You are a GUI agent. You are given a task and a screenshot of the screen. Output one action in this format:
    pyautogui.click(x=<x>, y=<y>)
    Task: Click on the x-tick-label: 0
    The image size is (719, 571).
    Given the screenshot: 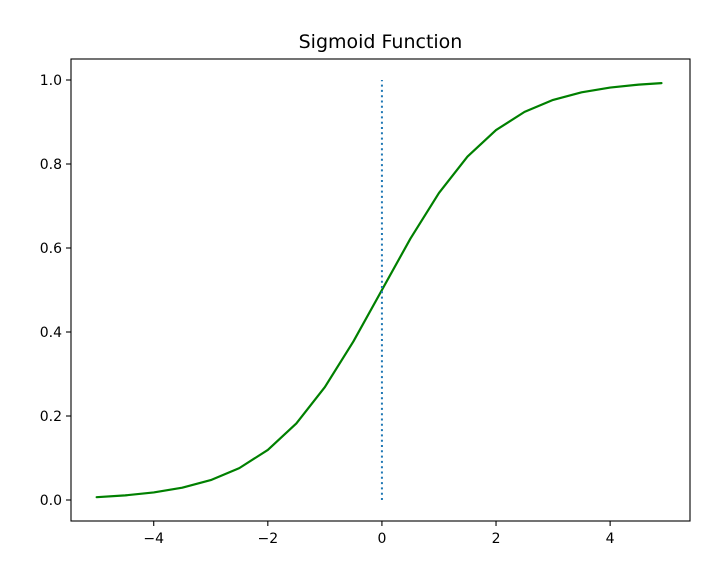 What is the action you would take?
    pyautogui.click(x=381, y=539)
    